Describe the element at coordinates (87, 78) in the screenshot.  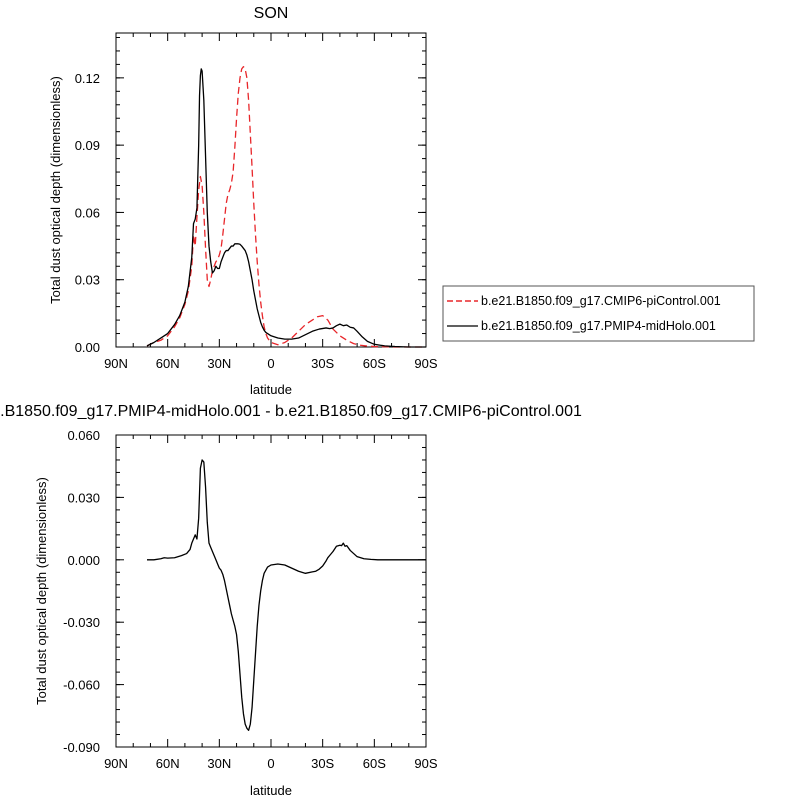
I see `top-y-tick-label: 0.12` at that location.